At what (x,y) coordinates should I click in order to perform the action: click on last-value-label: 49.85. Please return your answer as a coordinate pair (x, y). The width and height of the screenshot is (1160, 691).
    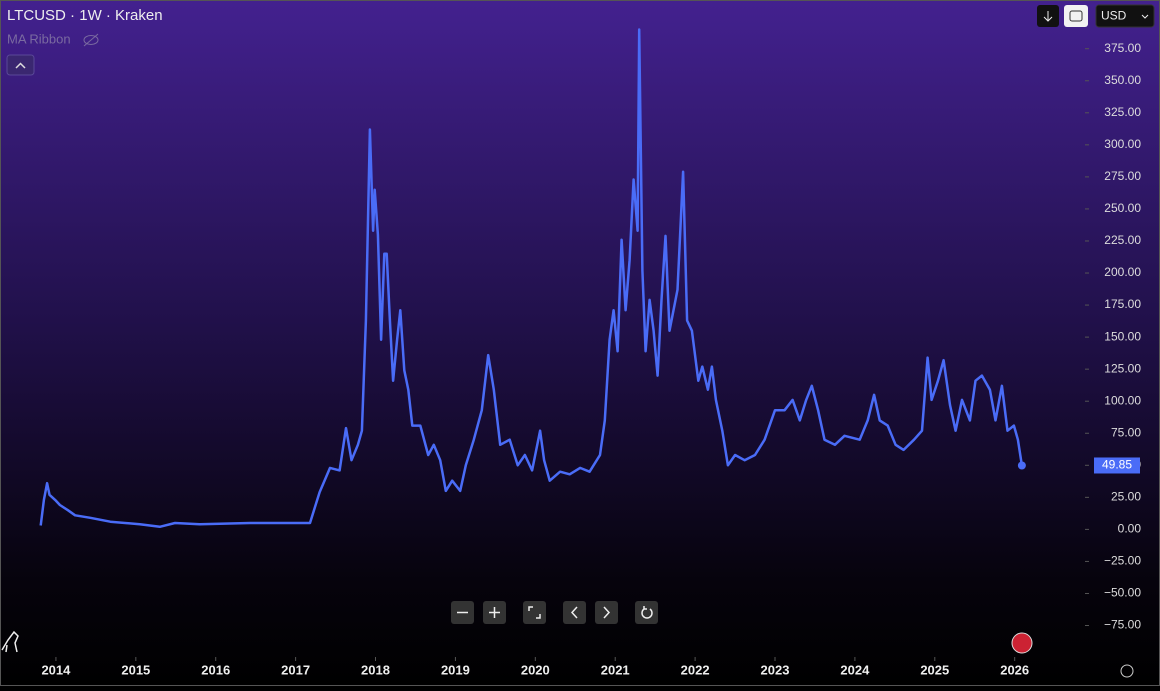
    Looking at the image, I should click on (1117, 465).